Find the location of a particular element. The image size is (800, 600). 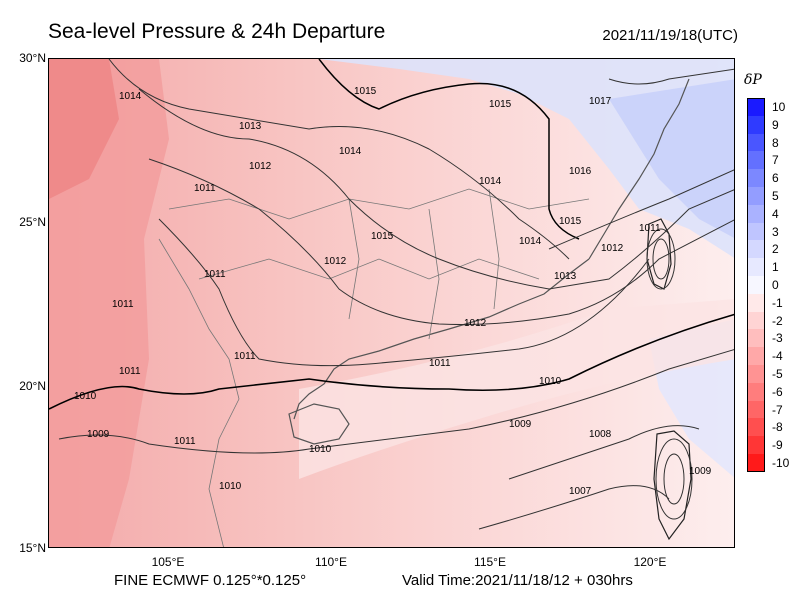

hainan-island is located at coordinates (319, 424).